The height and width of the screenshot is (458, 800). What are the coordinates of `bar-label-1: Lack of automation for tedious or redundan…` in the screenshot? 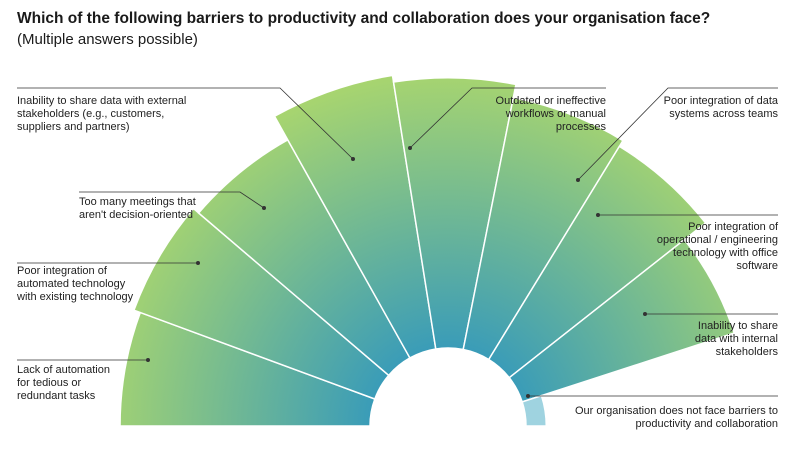 It's located at (63, 383).